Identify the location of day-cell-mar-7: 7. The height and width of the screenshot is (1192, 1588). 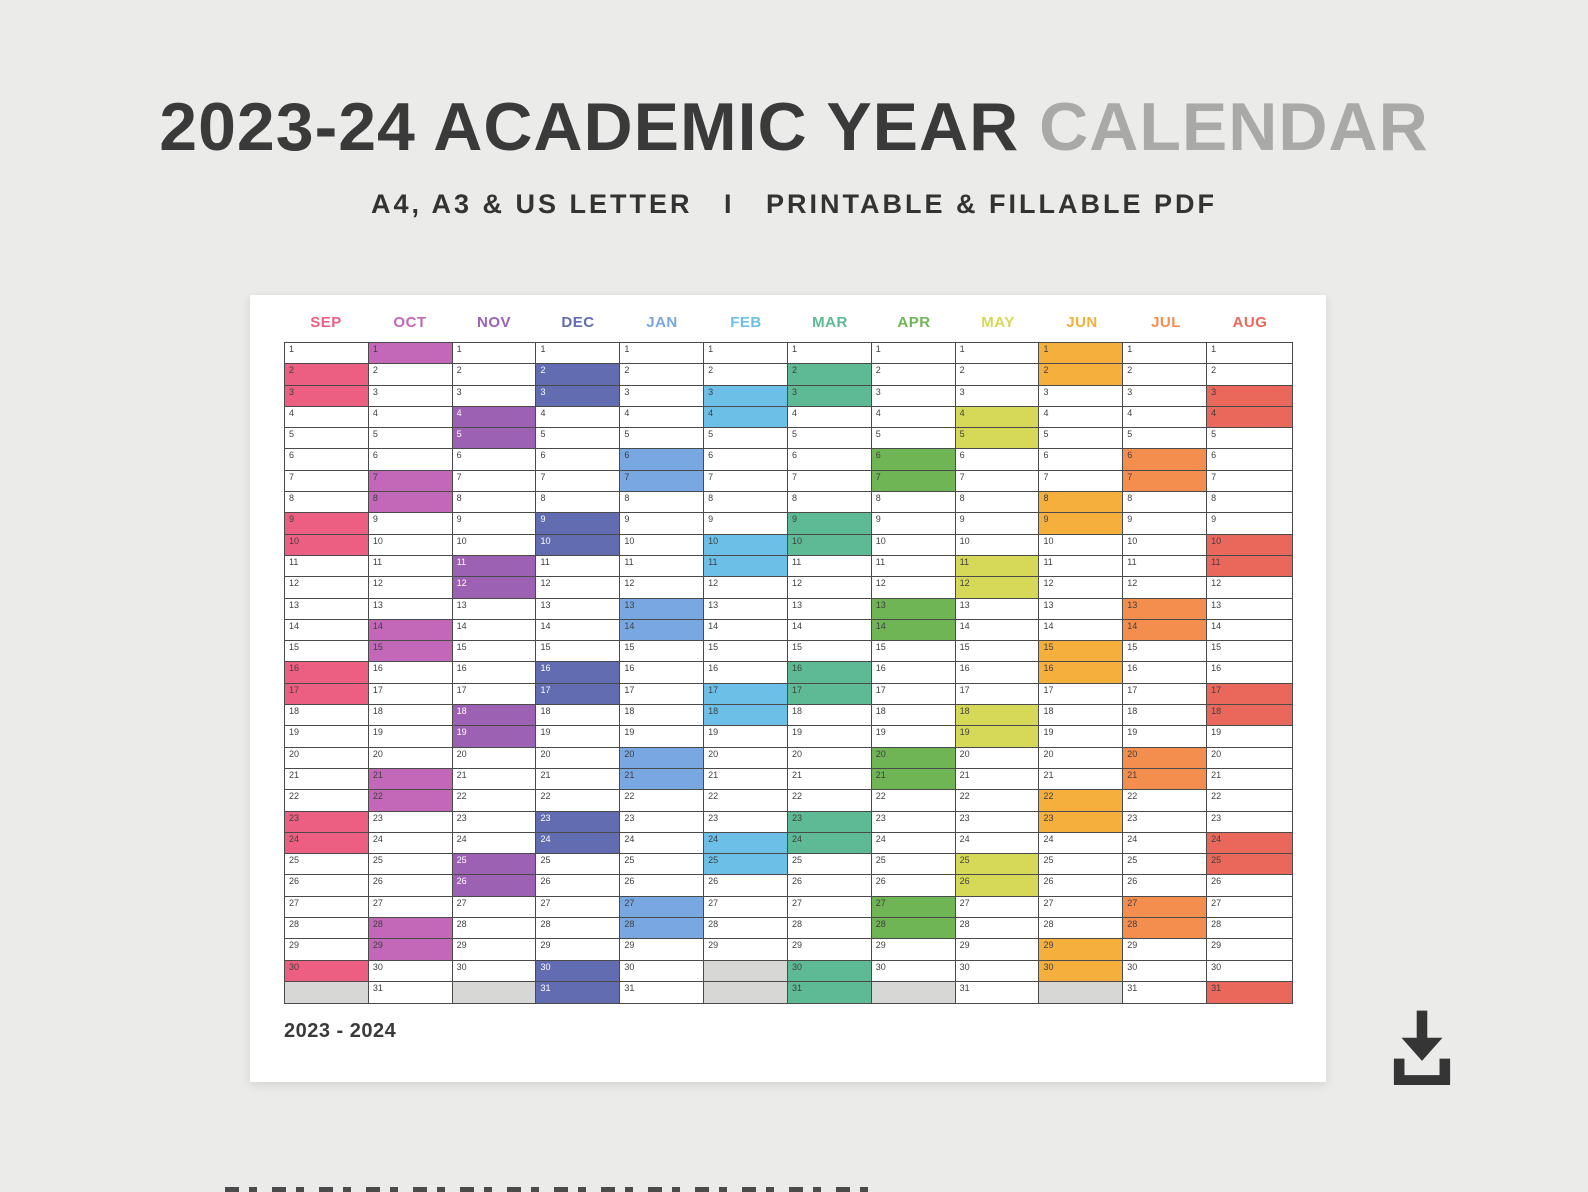
(829, 481).